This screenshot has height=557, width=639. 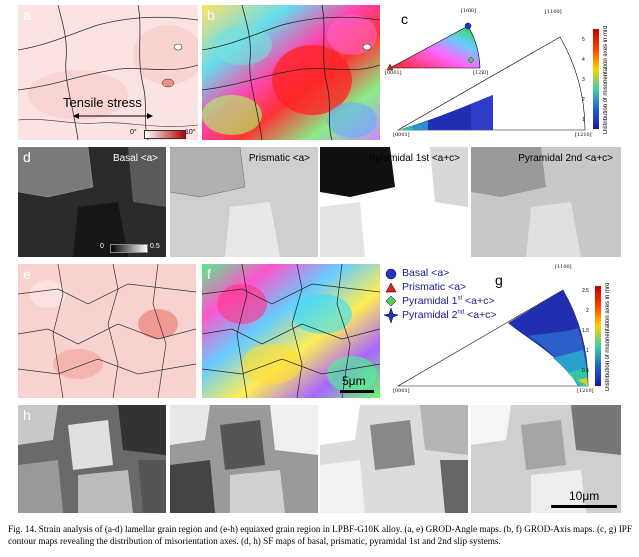 I want to click on panel-f-grod-axis-map: f 5μm, so click(x=291, y=331).